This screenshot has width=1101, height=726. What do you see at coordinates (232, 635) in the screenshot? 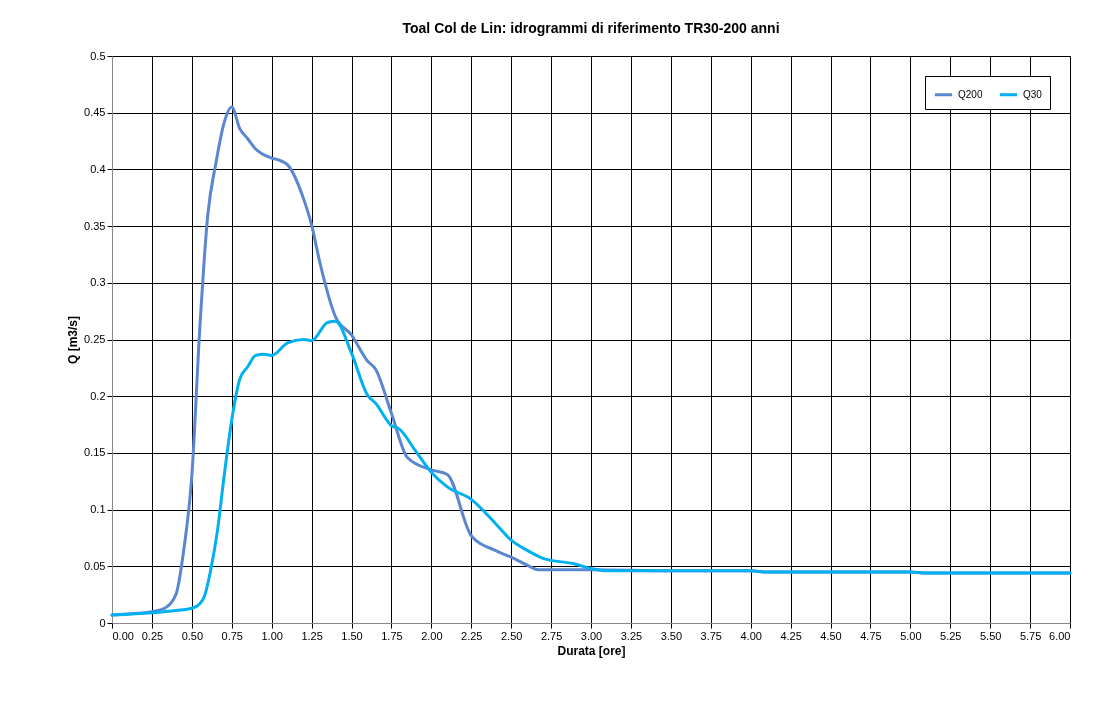
I see `x-tick-label: 0.75` at bounding box center [232, 635].